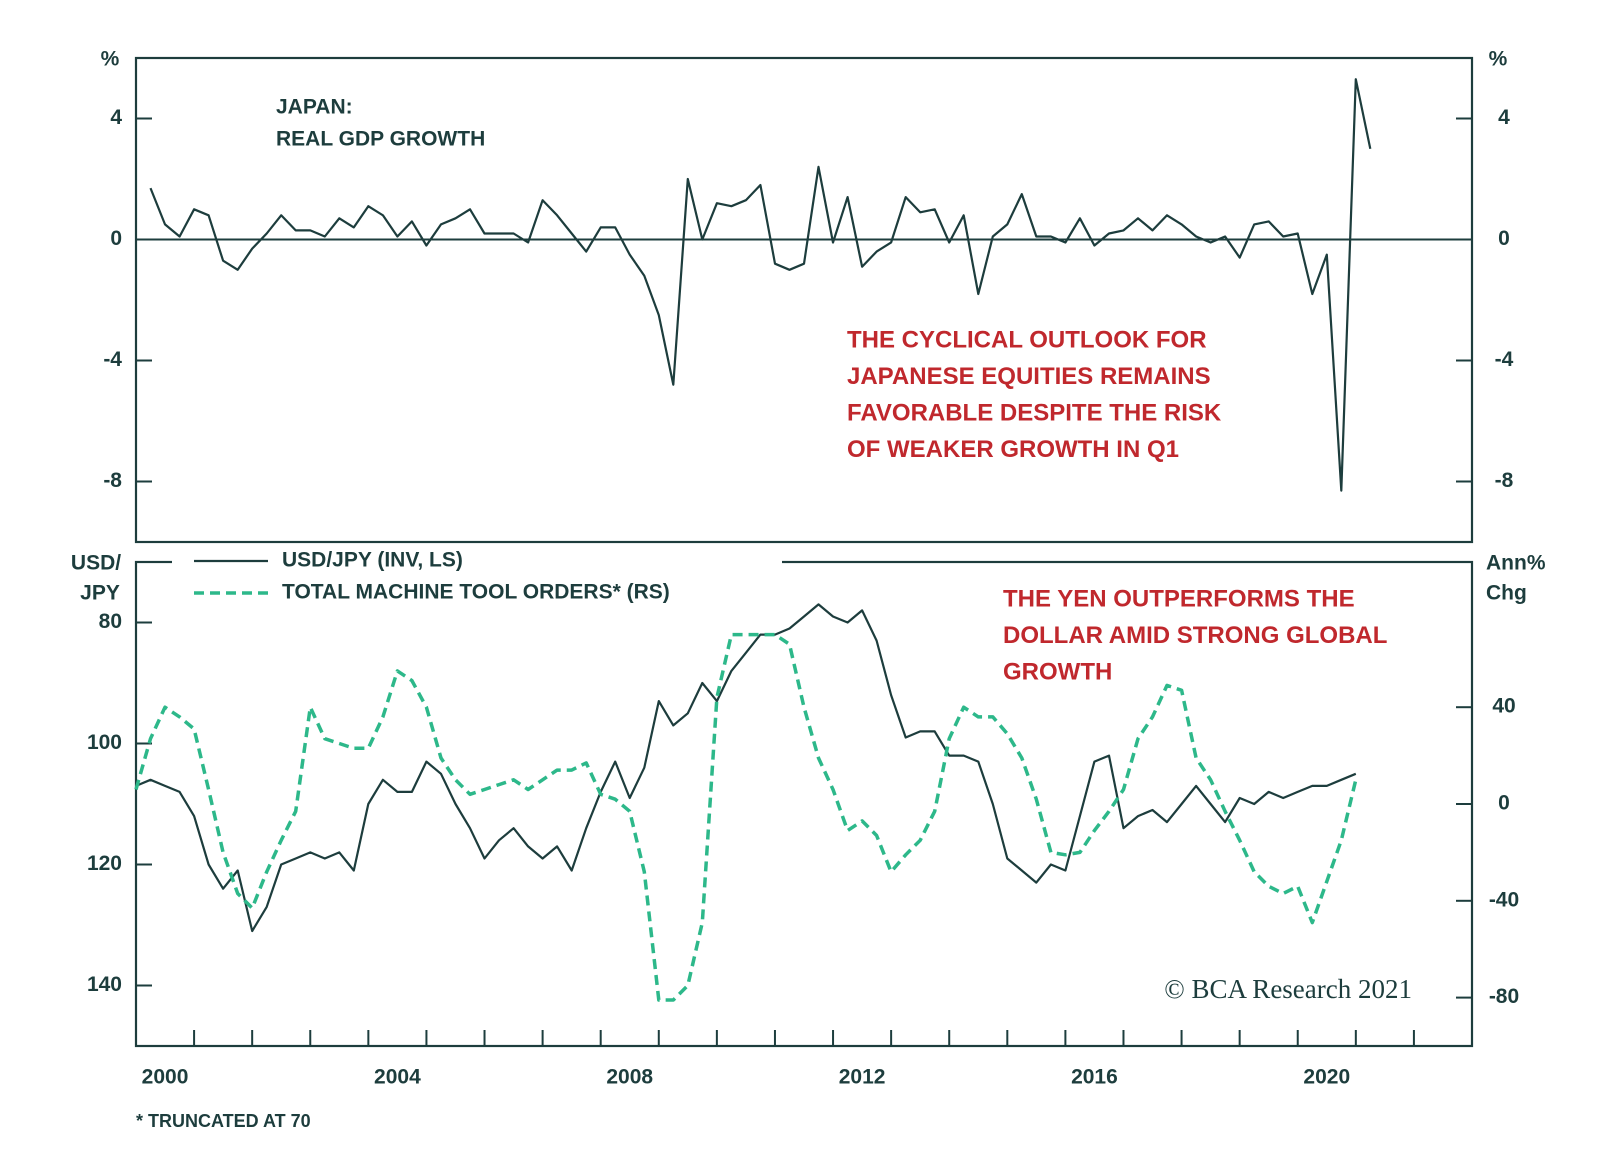  I want to click on credit: © BCA Research 2021, so click(1288, 989).